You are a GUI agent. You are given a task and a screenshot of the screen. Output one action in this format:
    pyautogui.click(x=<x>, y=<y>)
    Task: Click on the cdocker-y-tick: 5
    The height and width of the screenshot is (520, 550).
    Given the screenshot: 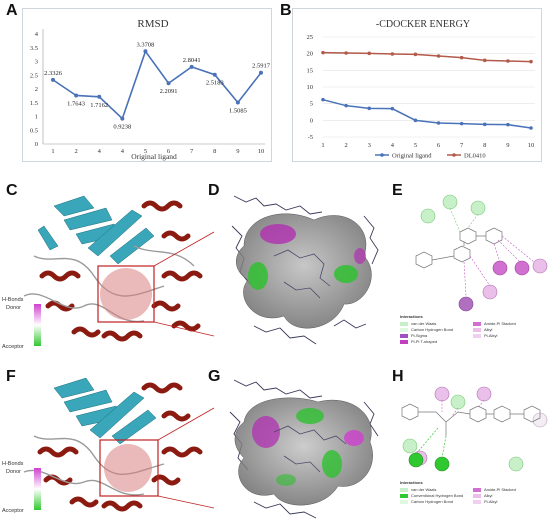 What is the action you would take?
    pyautogui.click(x=311, y=104)
    